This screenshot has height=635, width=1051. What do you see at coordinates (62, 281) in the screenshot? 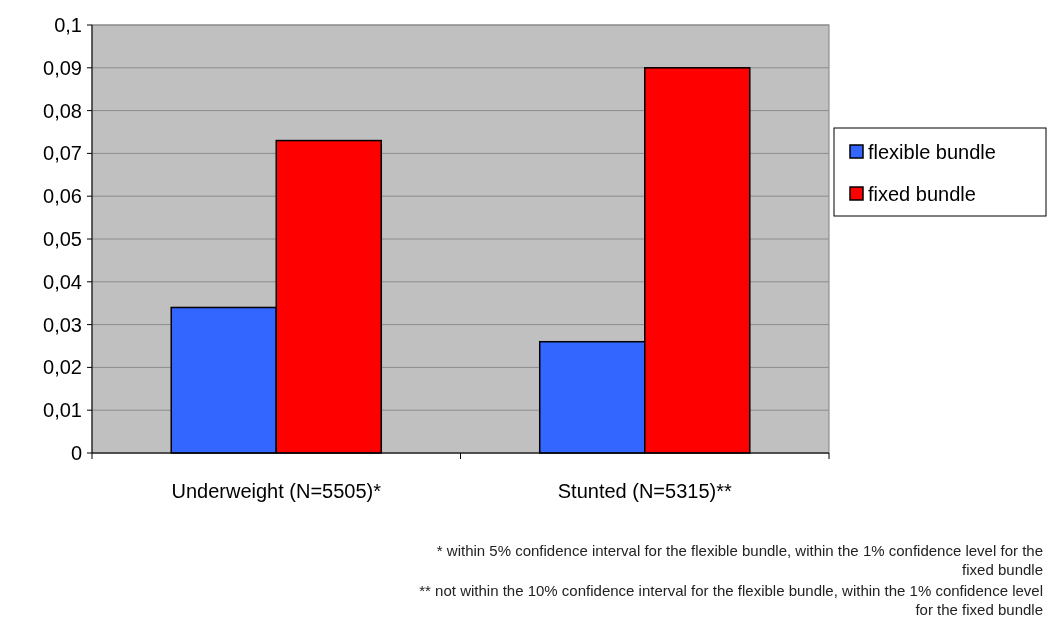
I see `y-tick-label: 0,04` at bounding box center [62, 281].